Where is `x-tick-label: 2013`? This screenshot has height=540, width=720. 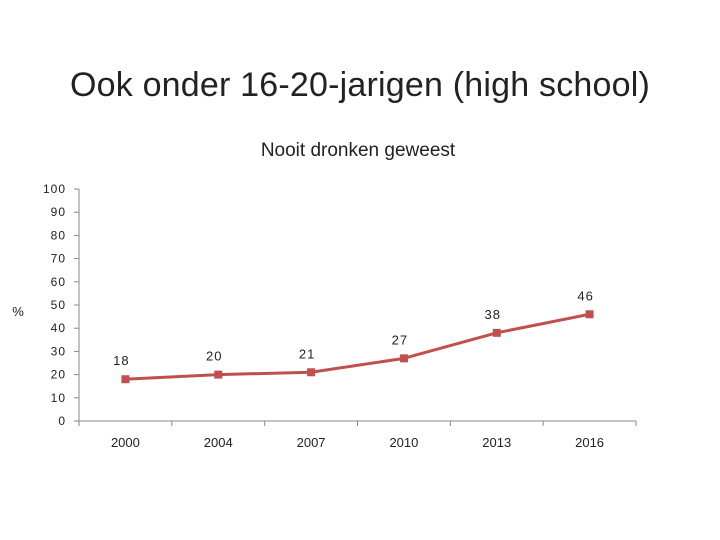
x-tick-label: 2013 is located at coordinates (496, 442).